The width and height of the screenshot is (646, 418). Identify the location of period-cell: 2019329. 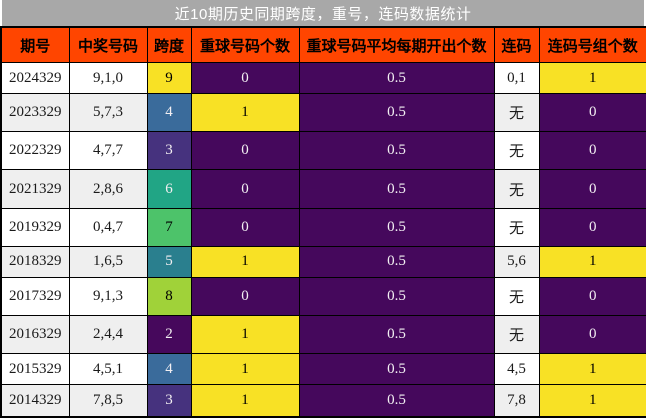
(35, 227).